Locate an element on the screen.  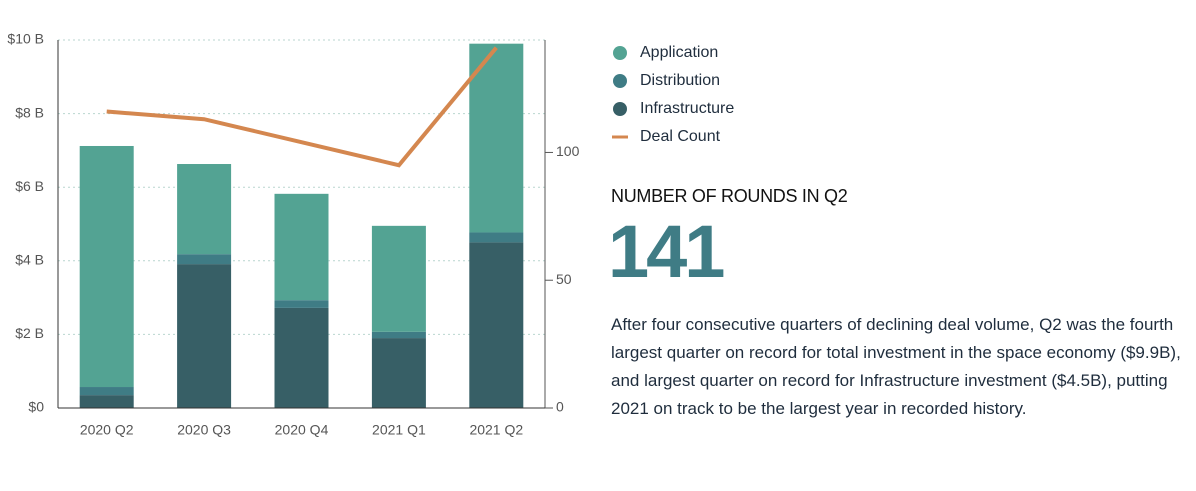
legend-label: Deal Count is located at coordinates (680, 136).